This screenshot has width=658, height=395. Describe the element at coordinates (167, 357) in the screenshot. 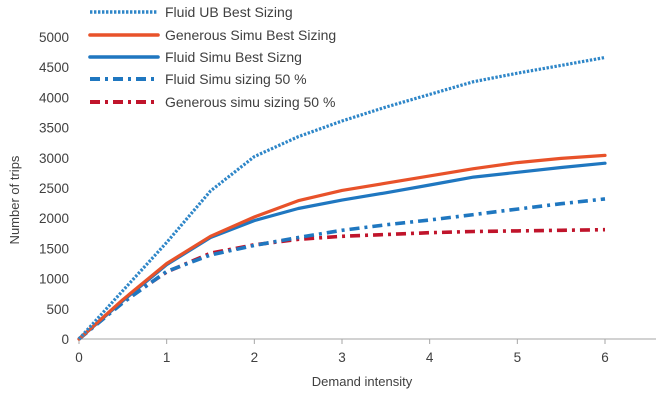

I see `x-tick-label: 1` at that location.